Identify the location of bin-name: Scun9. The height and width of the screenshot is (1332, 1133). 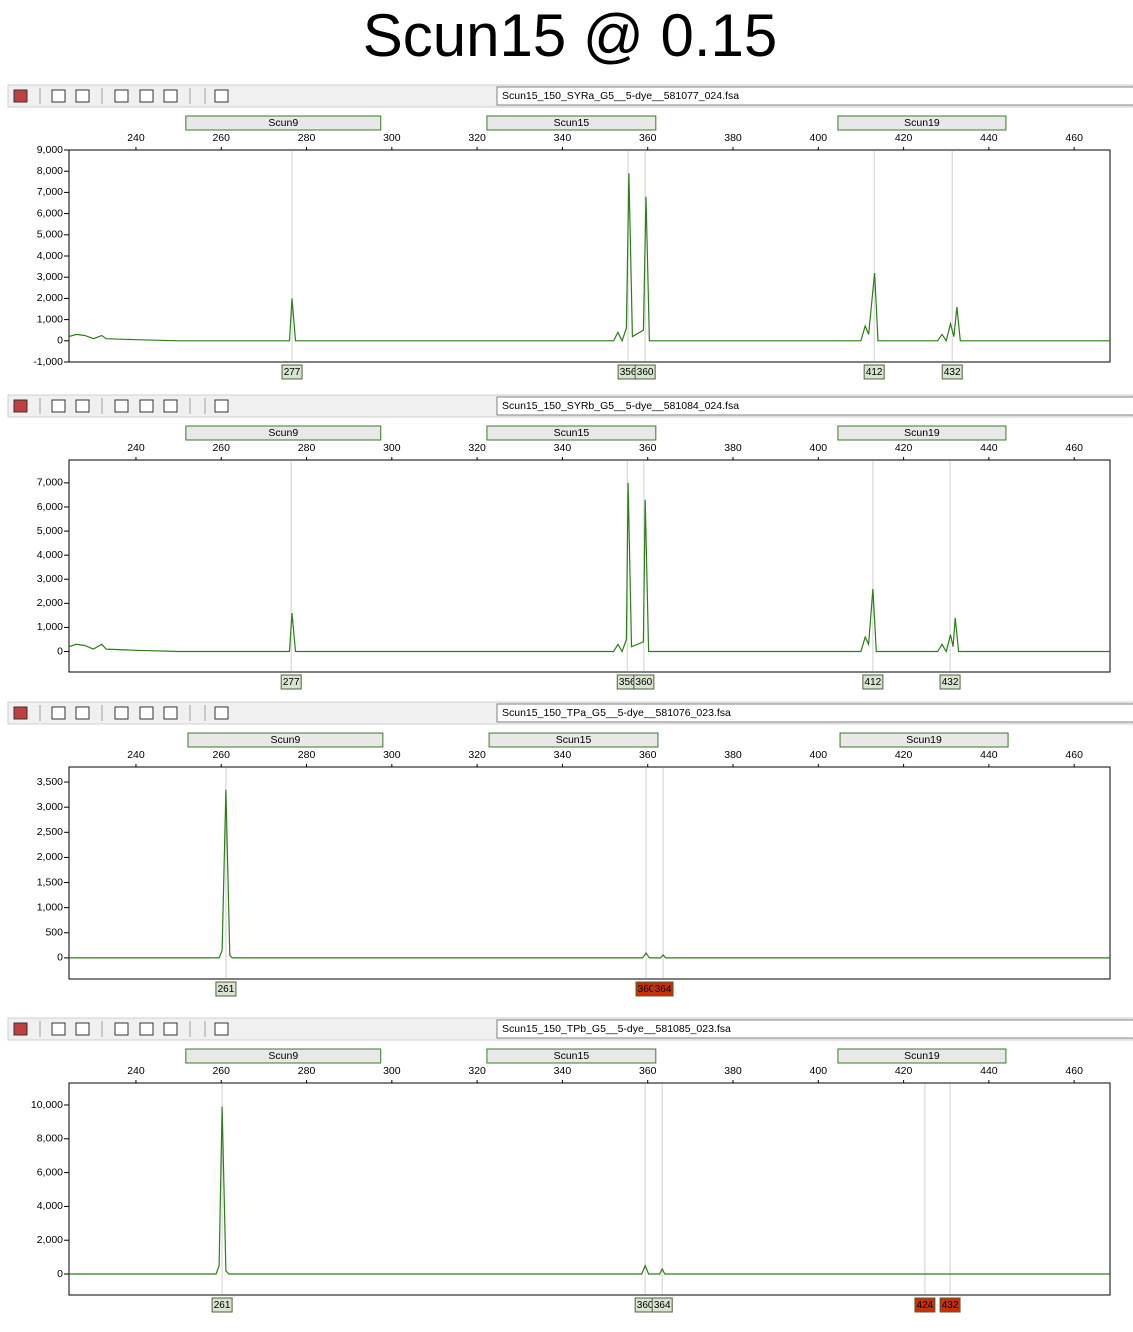
(283, 433).